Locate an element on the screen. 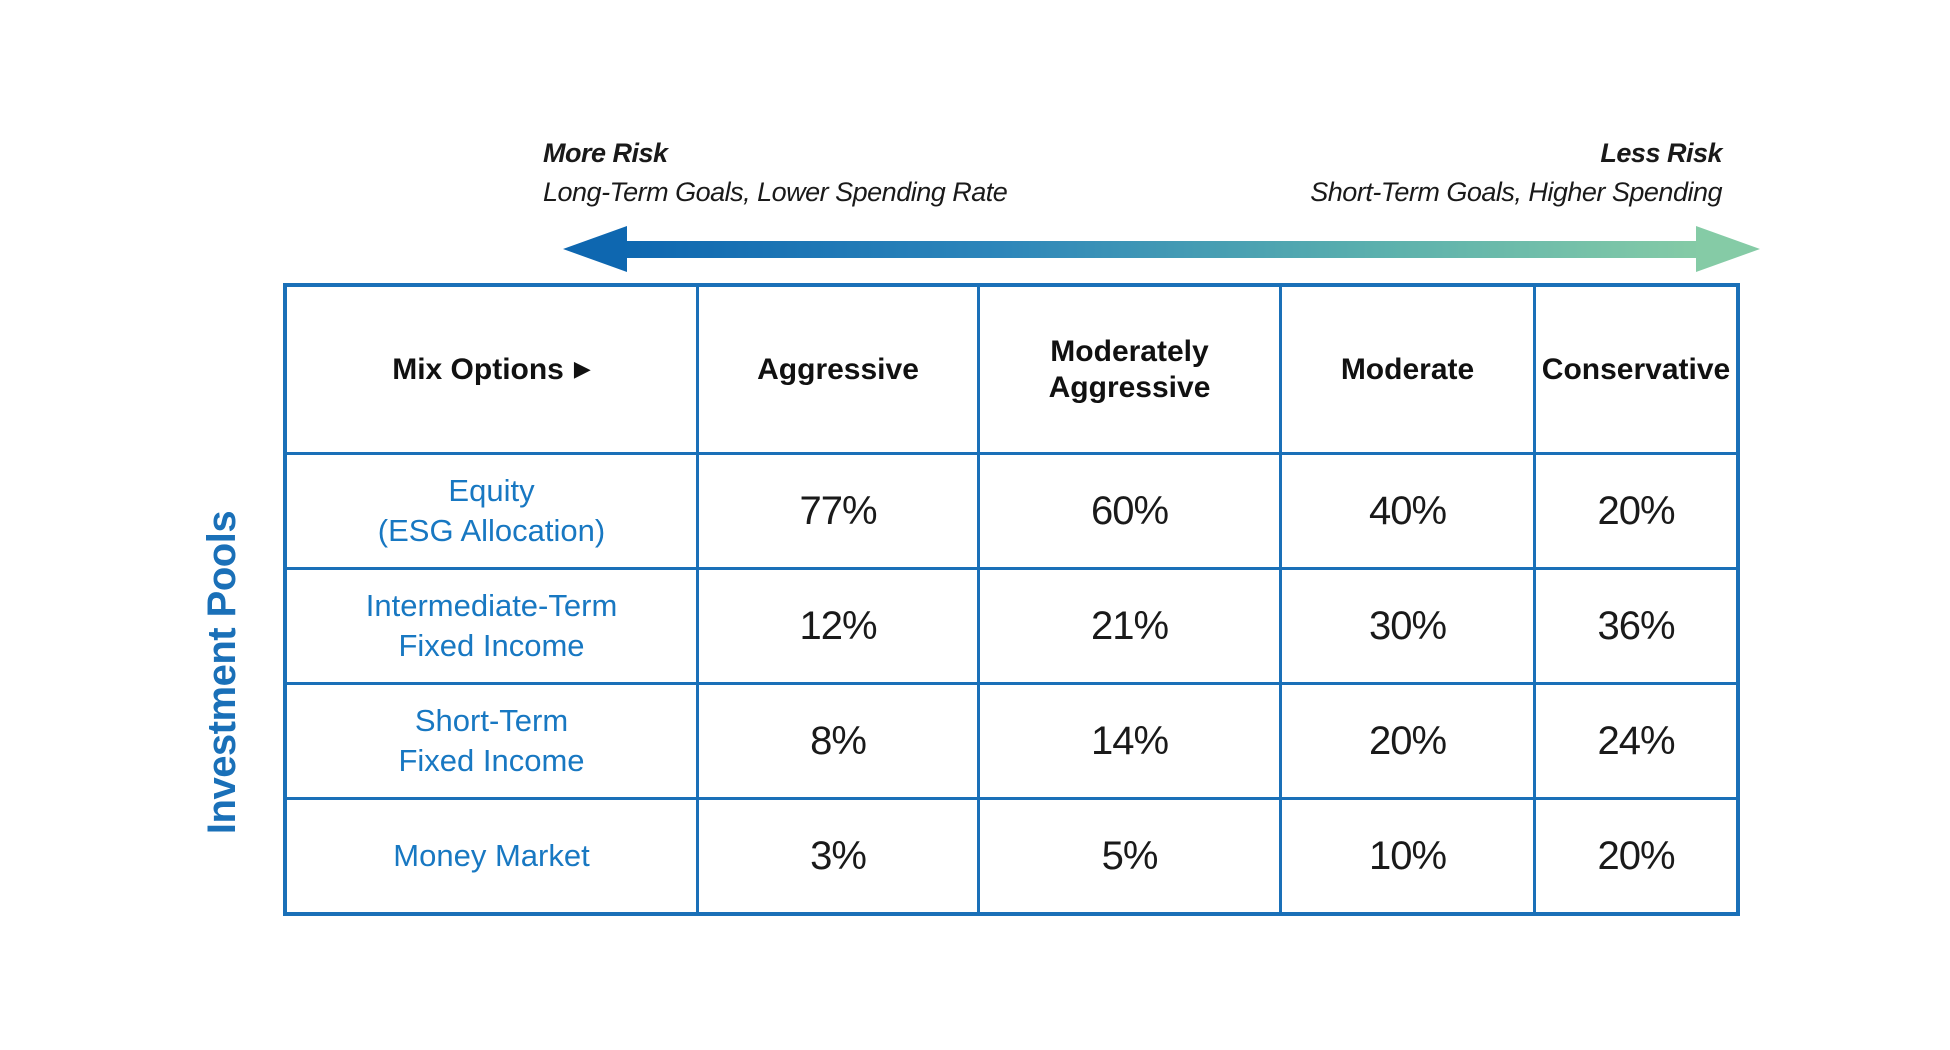  less-risk-subtitle: Short-Term Goals, Higher Spending is located at coordinates (1516, 192).